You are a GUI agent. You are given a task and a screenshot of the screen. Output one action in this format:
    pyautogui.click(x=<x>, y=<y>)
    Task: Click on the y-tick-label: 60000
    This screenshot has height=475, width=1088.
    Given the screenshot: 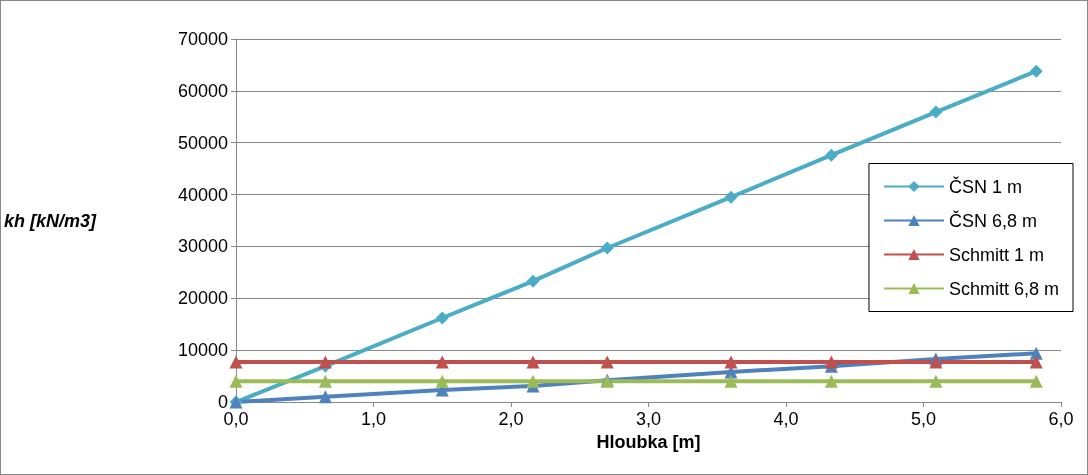 What is the action you would take?
    pyautogui.click(x=203, y=90)
    